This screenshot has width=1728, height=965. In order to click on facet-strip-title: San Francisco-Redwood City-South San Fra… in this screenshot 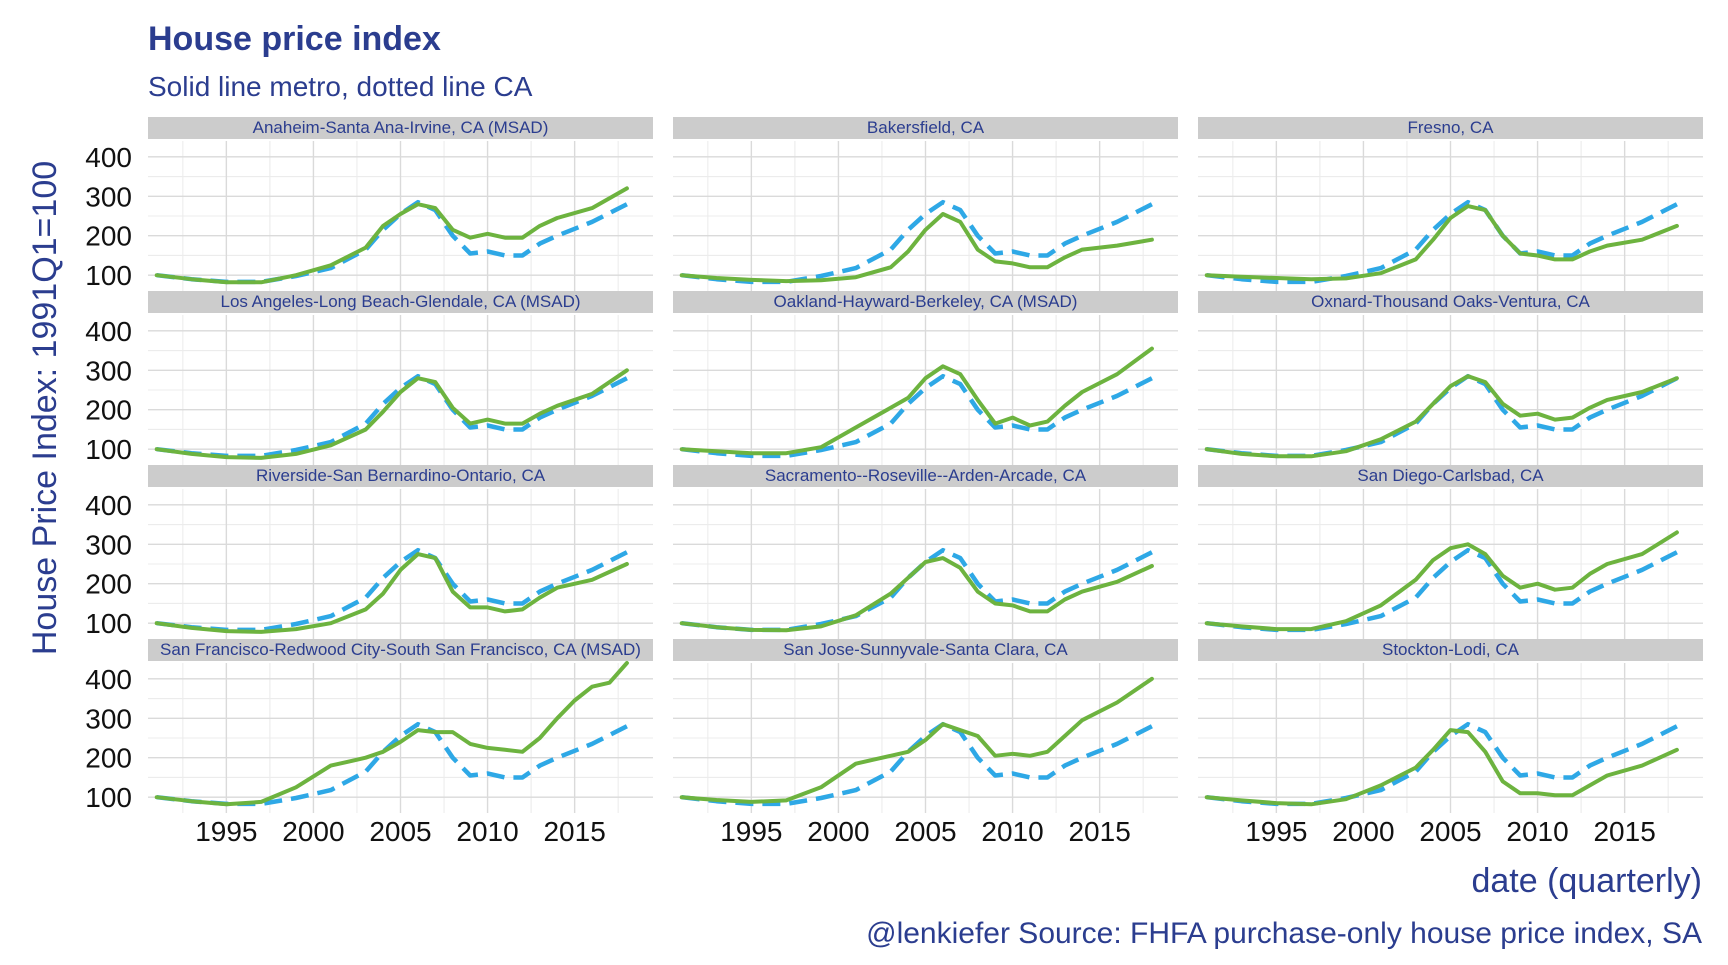, I will do `click(400, 649)`.